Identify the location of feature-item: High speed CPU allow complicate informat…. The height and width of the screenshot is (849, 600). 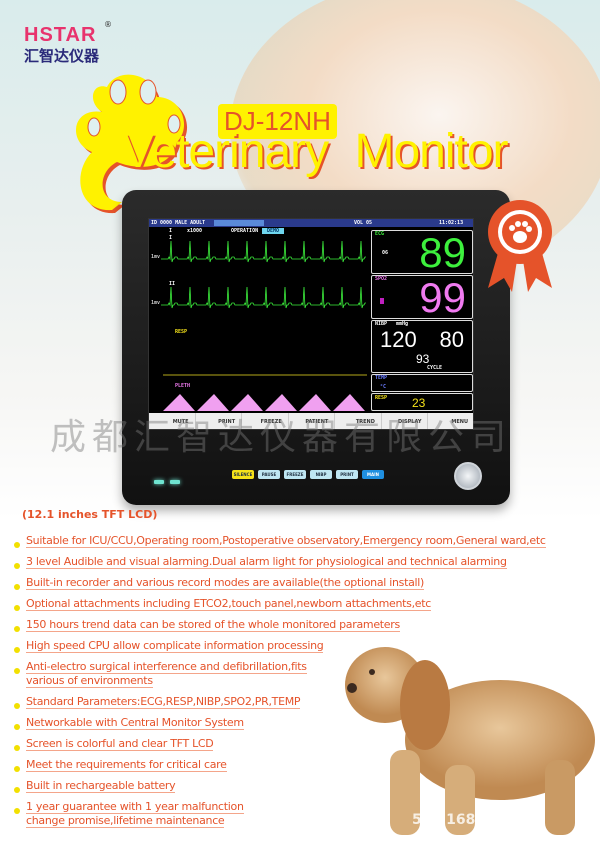
(304, 646).